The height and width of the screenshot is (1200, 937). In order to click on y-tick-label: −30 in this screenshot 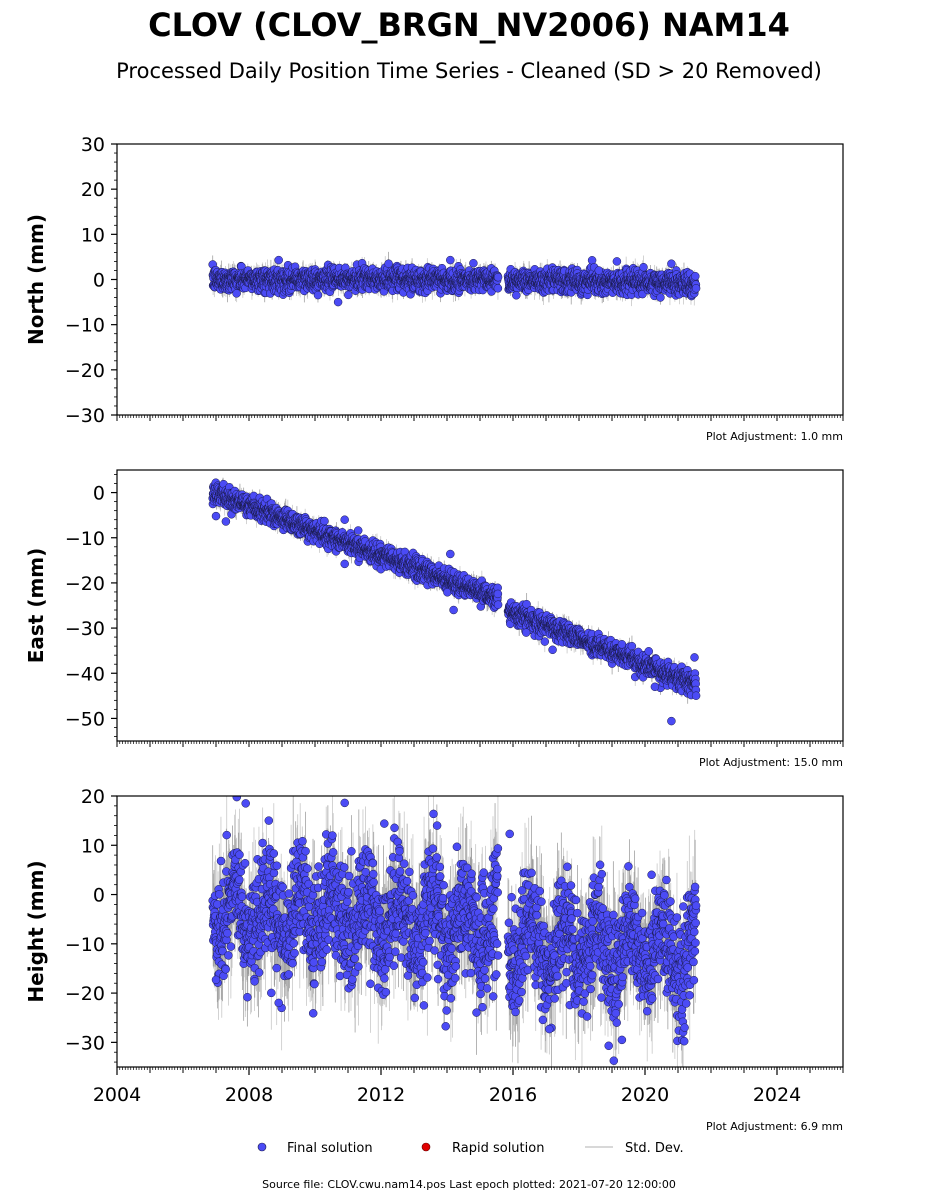, I will do `click(85, 416)`.